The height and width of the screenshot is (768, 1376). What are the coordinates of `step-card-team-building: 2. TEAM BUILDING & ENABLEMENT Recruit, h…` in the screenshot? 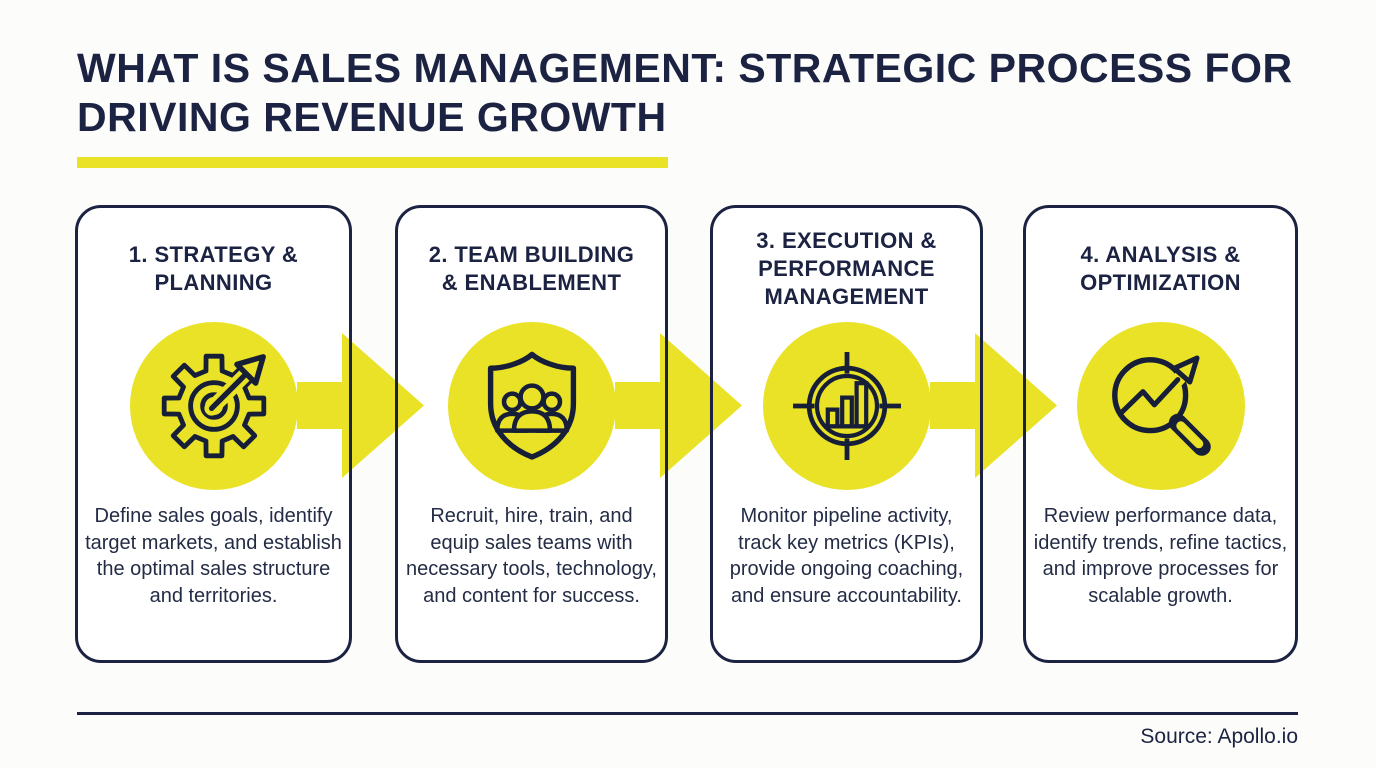 It's located at (531, 434).